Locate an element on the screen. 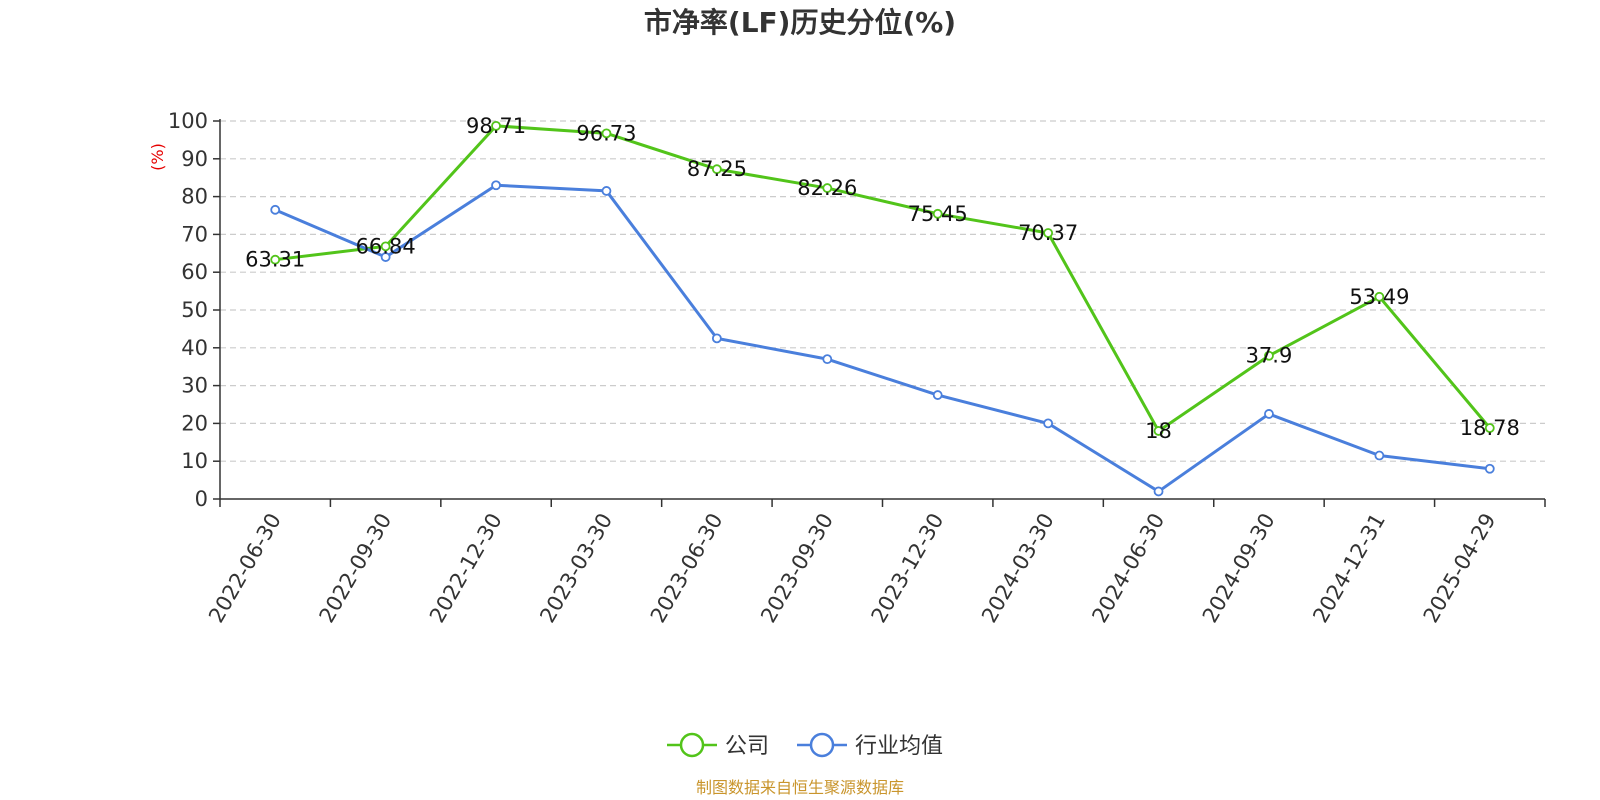 Image resolution: width=1600 pixels, height=800 pixels. data-label: 82.26 is located at coordinates (827, 188).